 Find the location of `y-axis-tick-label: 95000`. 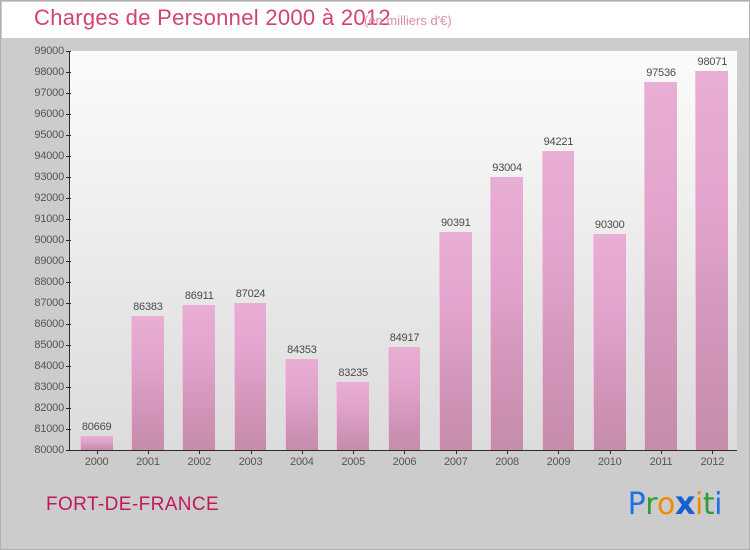

y-axis-tick-label: 95000 is located at coordinates (49, 135).